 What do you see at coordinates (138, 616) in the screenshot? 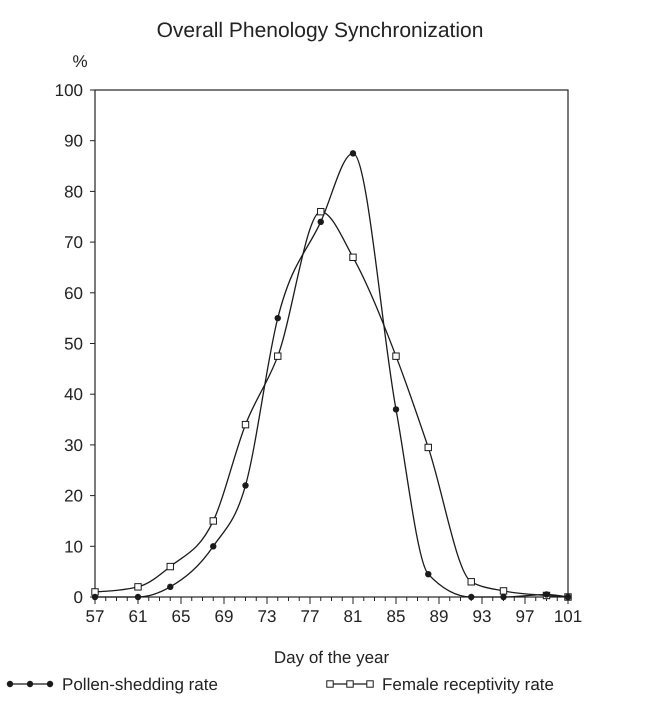
I see `x-tick-label: 61` at bounding box center [138, 616].